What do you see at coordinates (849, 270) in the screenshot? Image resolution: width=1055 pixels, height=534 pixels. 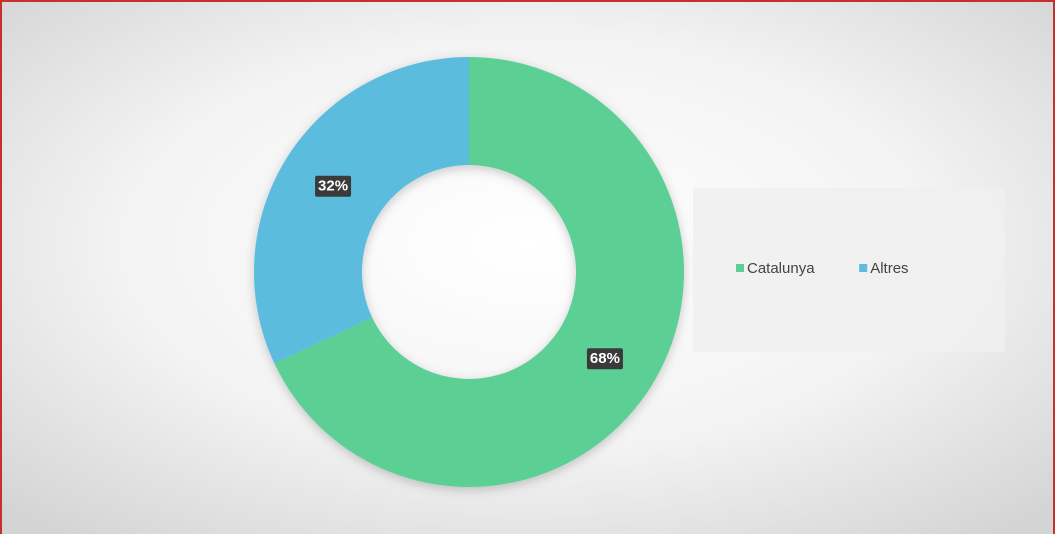 I see `legend-box` at bounding box center [849, 270].